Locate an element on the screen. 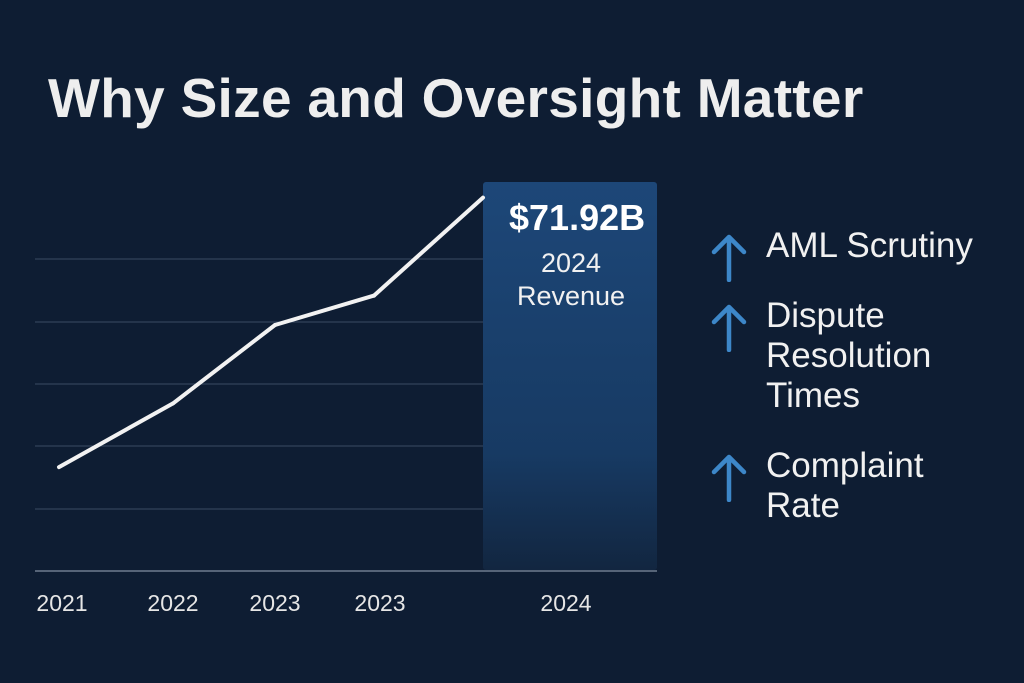 This screenshot has width=1024, height=683. x-tick-label: 2021 is located at coordinates (61, 603).